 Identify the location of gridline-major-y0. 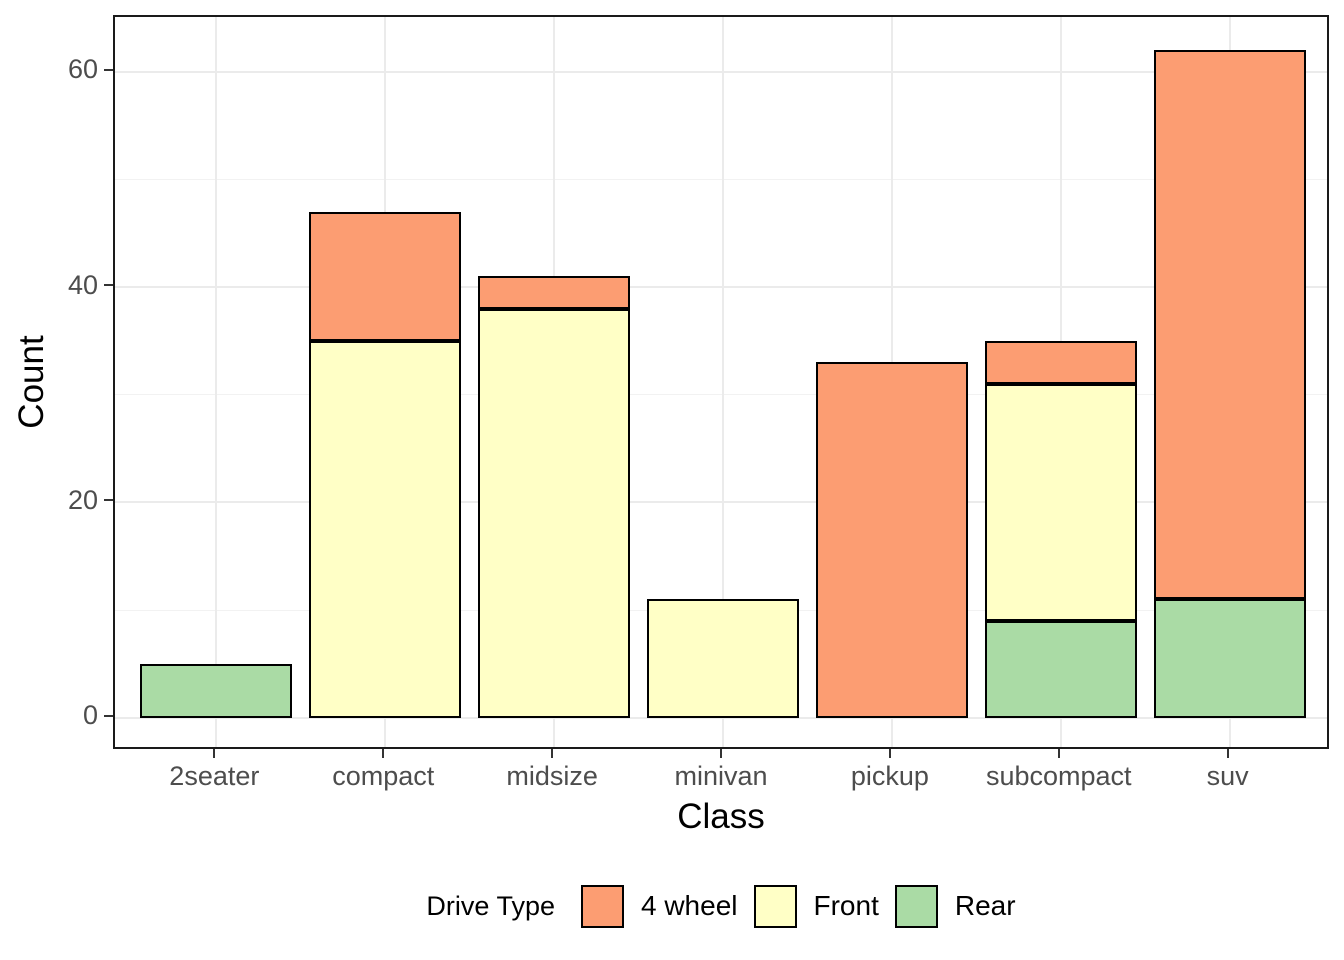
(721, 717).